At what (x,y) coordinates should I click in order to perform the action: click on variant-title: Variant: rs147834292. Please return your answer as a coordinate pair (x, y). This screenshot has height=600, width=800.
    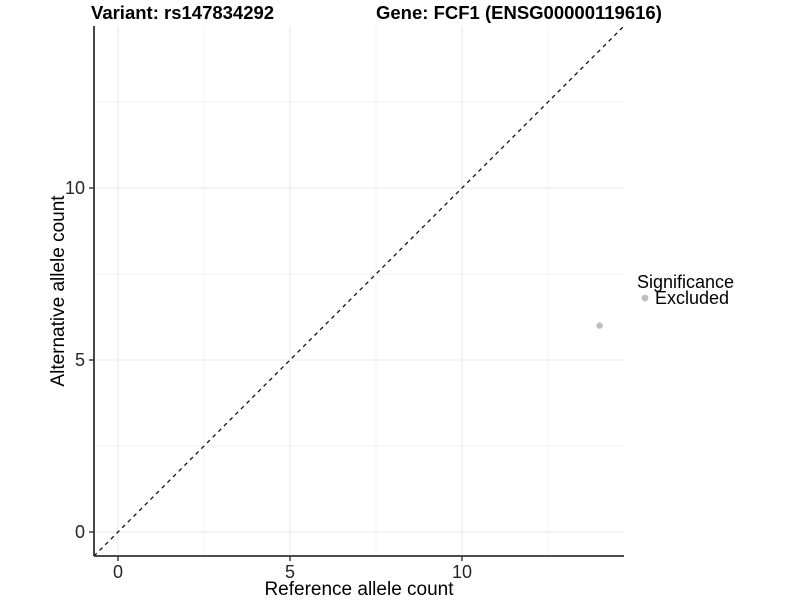
    Looking at the image, I should click on (182, 12).